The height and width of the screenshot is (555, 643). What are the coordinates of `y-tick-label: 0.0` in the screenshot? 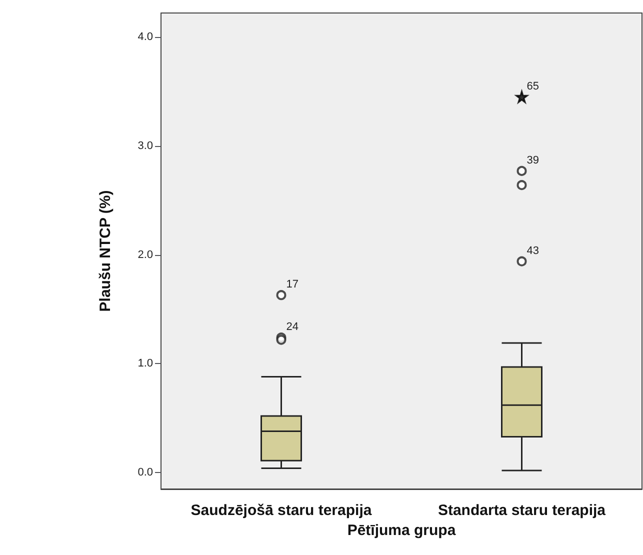 It's located at (145, 472).